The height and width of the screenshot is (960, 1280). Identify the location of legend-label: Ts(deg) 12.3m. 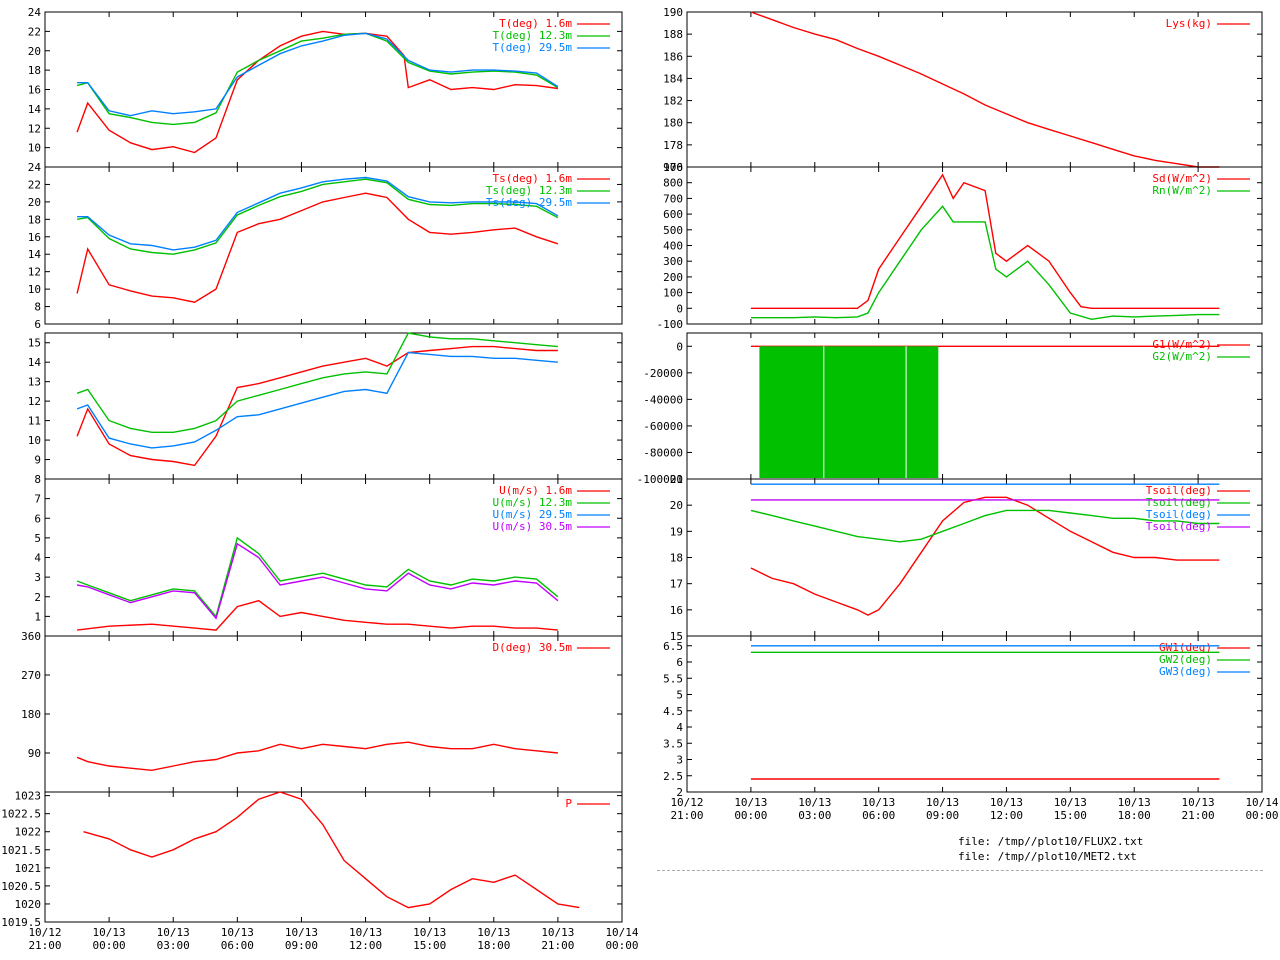
(529, 190).